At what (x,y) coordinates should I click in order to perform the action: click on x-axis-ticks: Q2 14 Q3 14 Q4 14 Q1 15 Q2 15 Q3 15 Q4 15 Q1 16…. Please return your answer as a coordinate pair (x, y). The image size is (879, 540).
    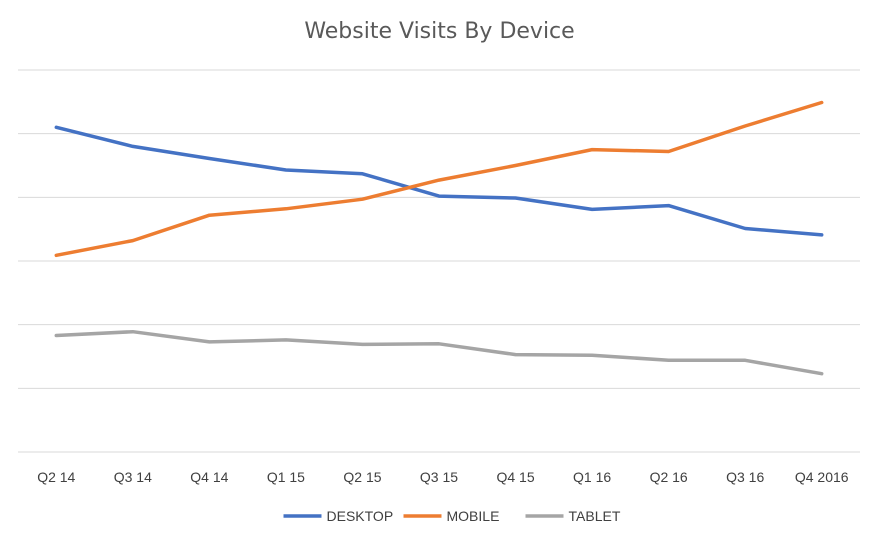
    Looking at the image, I should click on (443, 477).